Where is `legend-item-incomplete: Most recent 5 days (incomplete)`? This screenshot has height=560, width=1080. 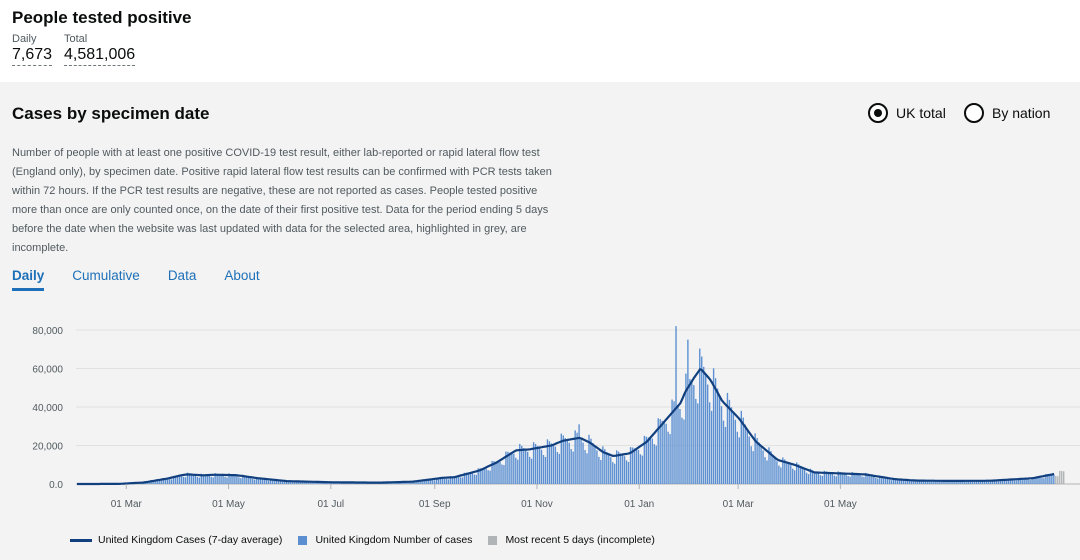
legend-item-incomplete: Most recent 5 days (incomplete) is located at coordinates (571, 540).